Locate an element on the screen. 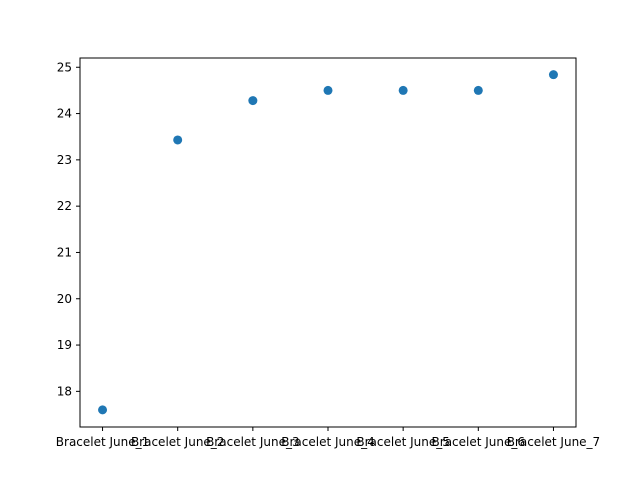 This screenshot has width=640, height=480. y-tick-label: 21 is located at coordinates (64, 252).